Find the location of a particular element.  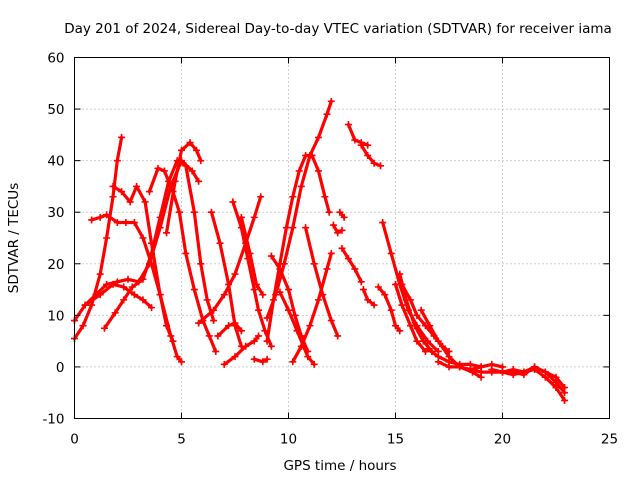

x-tick-label: 5 is located at coordinates (181, 440).